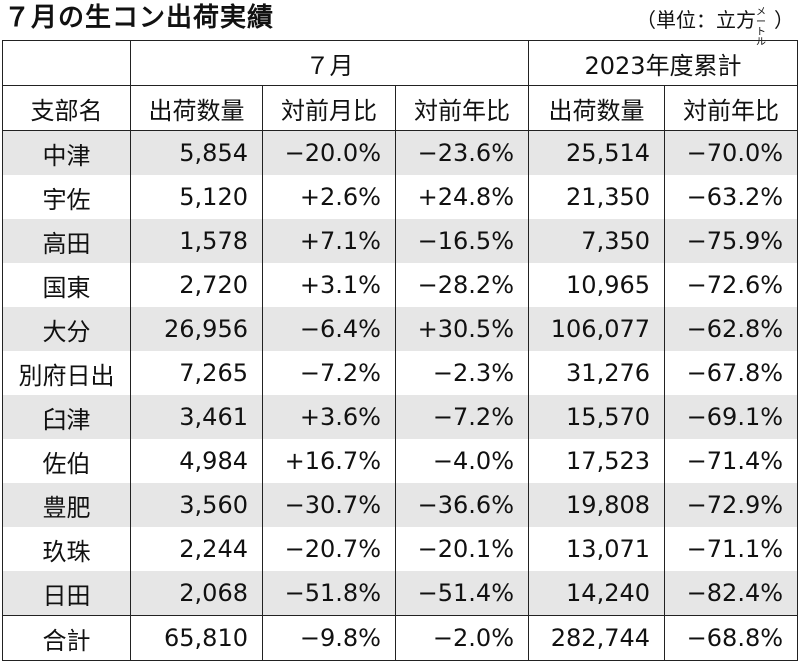 Image resolution: width=800 pixels, height=663 pixels. Describe the element at coordinates (597, 593) in the screenshot. I see `cum-qty-cell: 14,240` at that location.